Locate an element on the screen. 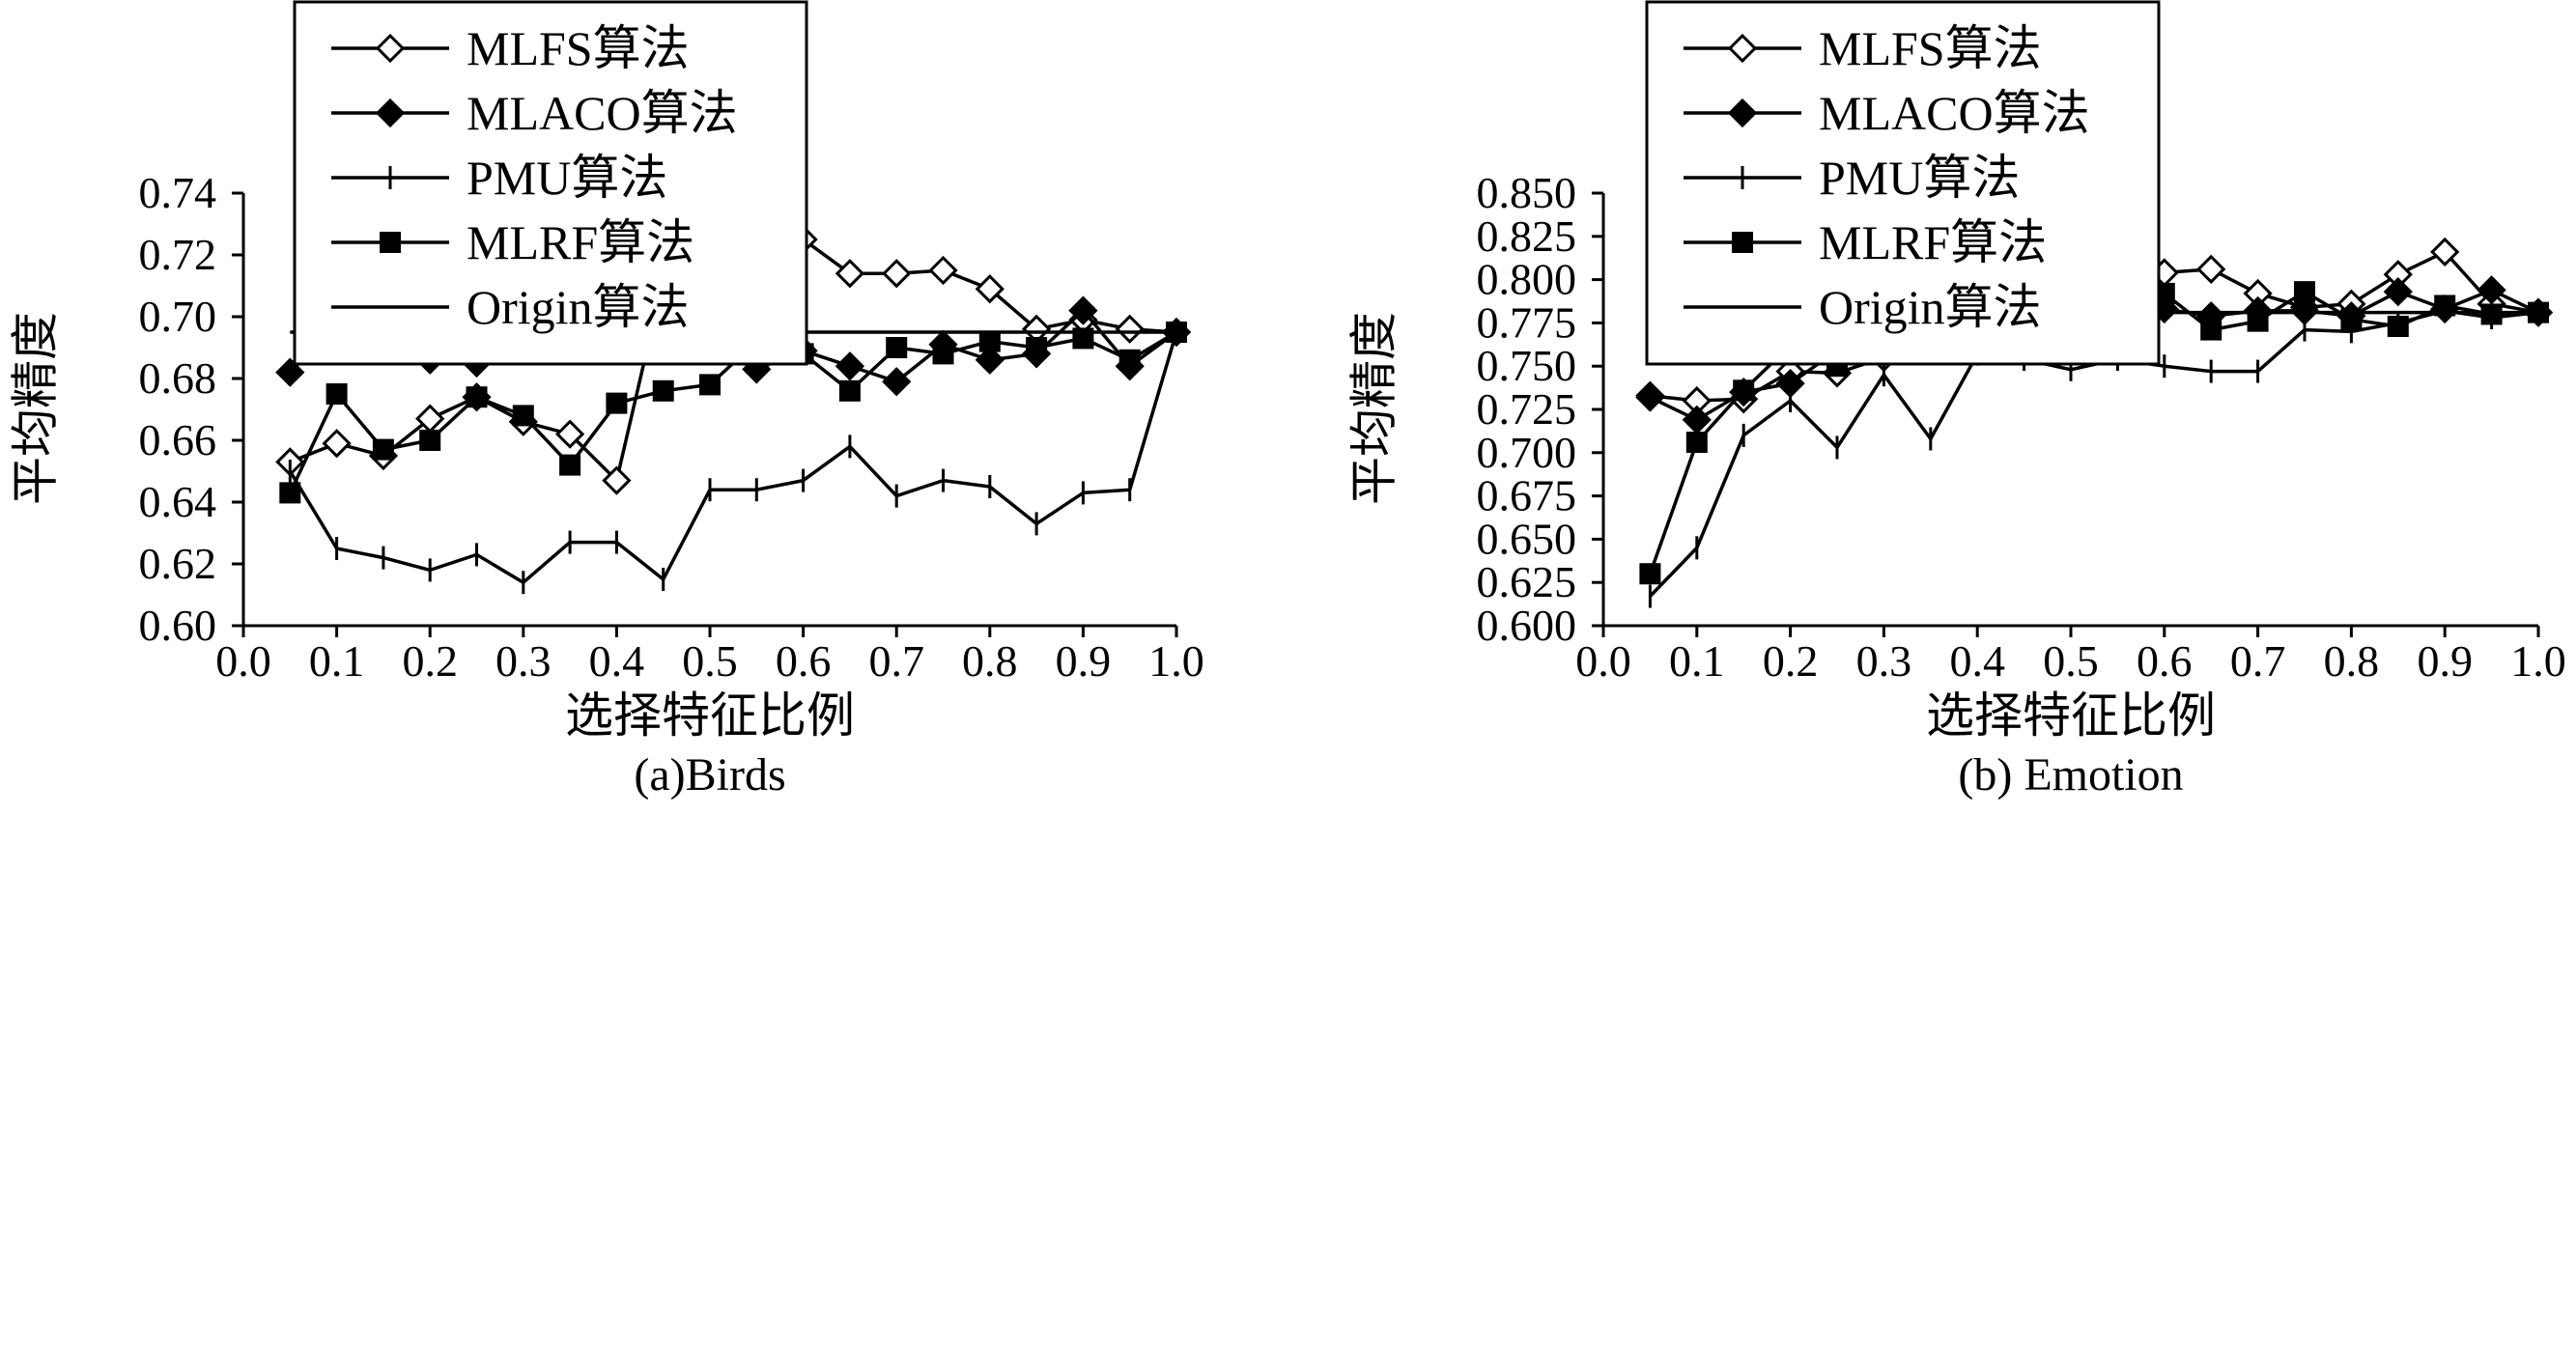 This screenshot has width=2576, height=1347. y-tick-label: 0.700 is located at coordinates (1527, 452).